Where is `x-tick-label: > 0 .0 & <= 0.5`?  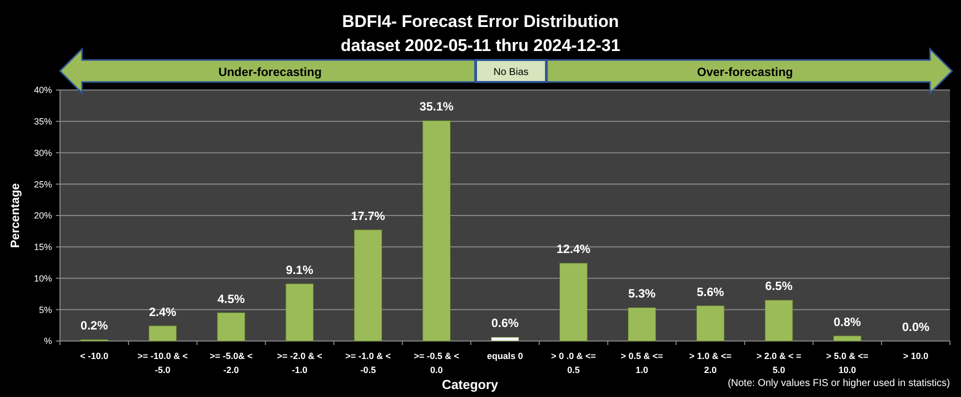 x-tick-label: > 0 .0 & <= 0.5 is located at coordinates (573, 363).